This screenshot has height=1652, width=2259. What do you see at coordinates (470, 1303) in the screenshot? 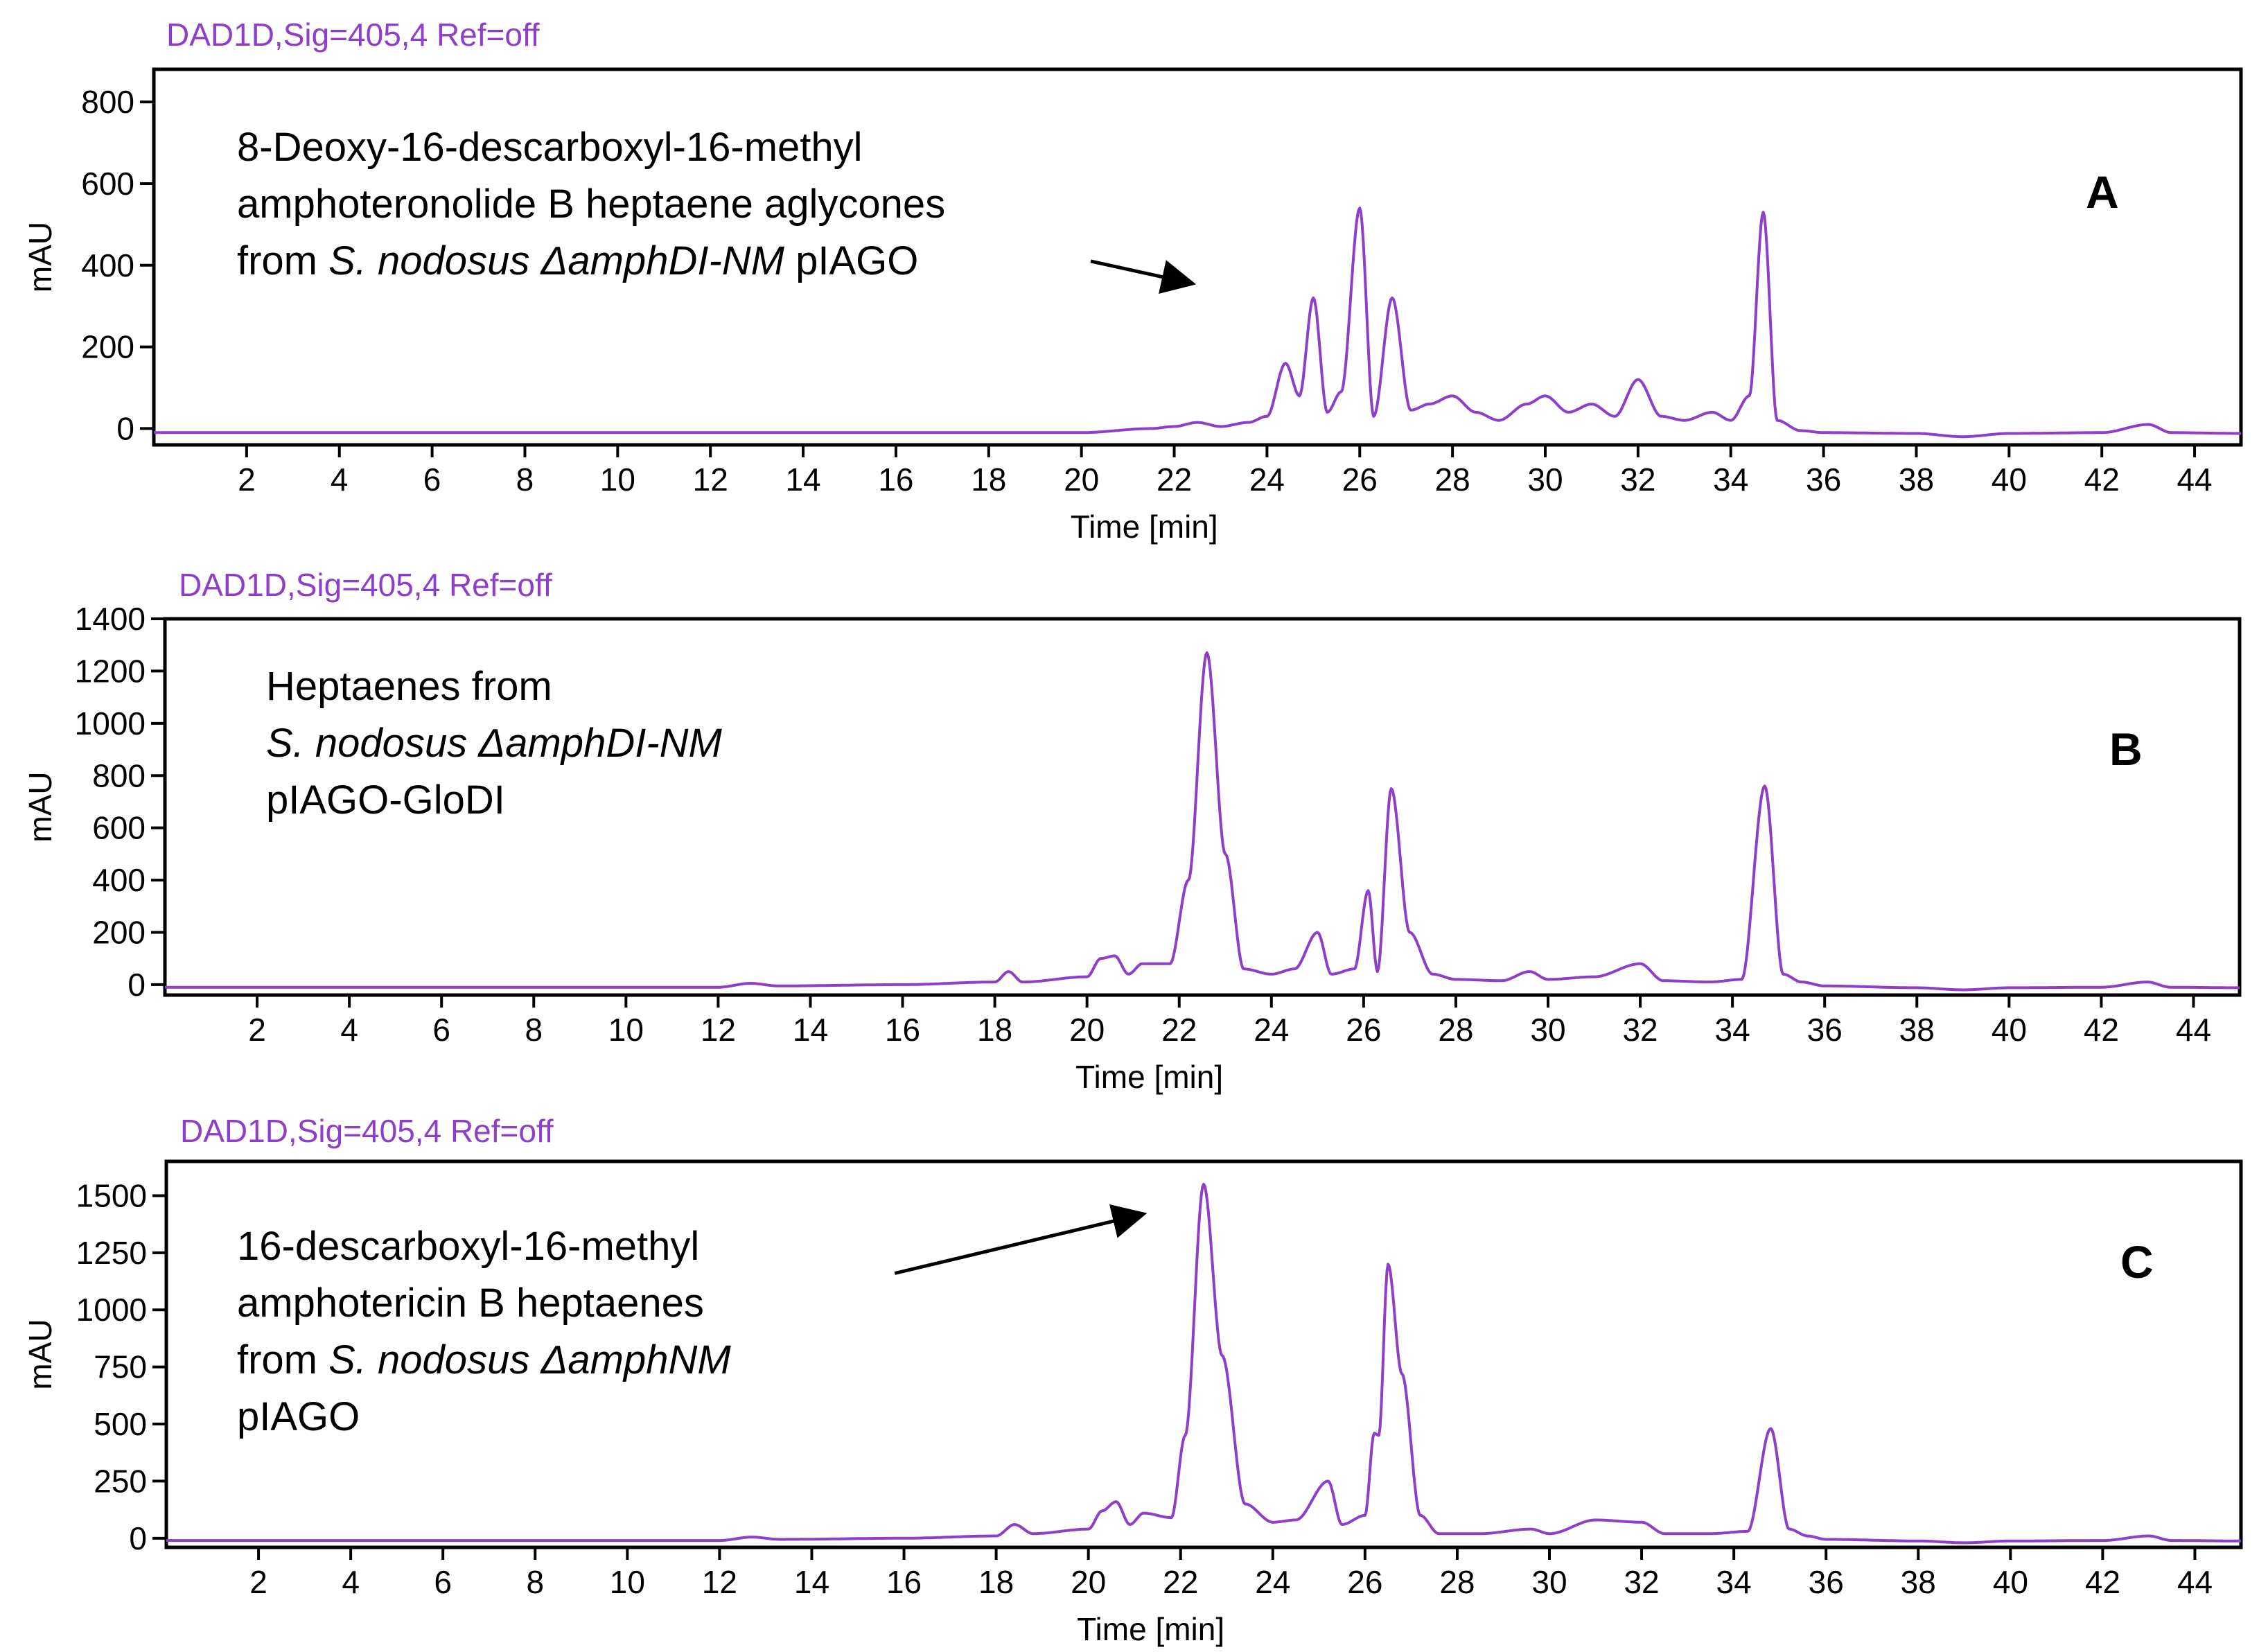
I see `annotation-line: amphotericin B heptaenes` at bounding box center [470, 1303].